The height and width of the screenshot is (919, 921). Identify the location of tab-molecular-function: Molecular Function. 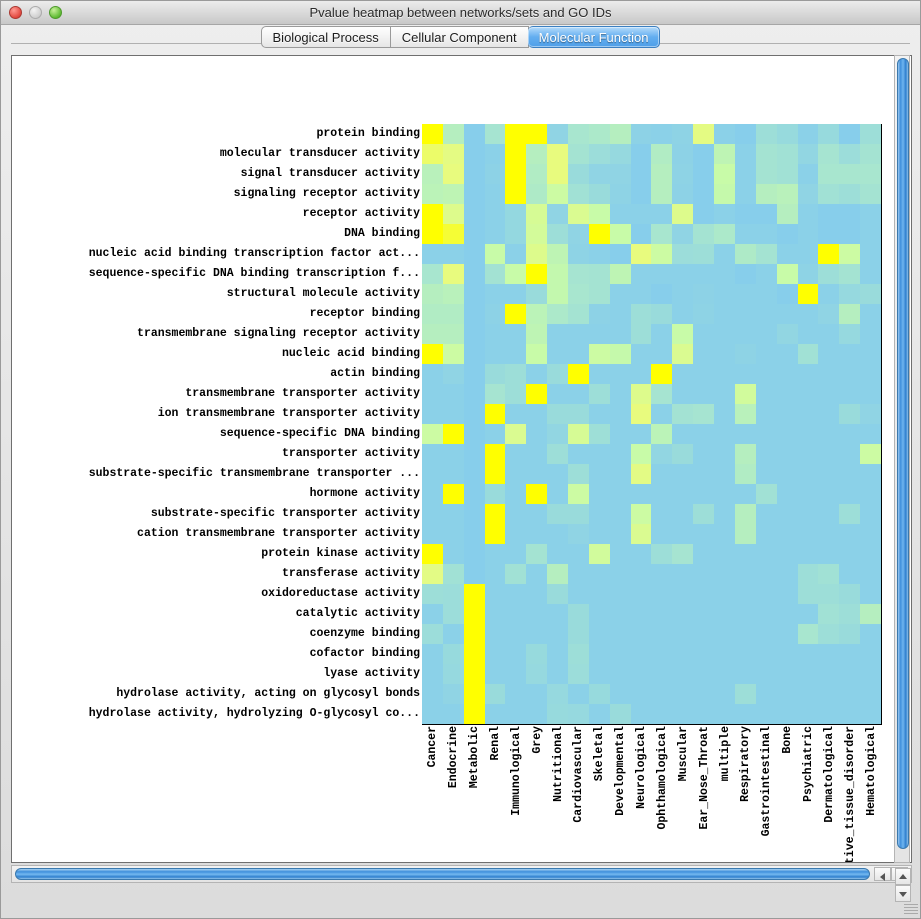
(594, 37).